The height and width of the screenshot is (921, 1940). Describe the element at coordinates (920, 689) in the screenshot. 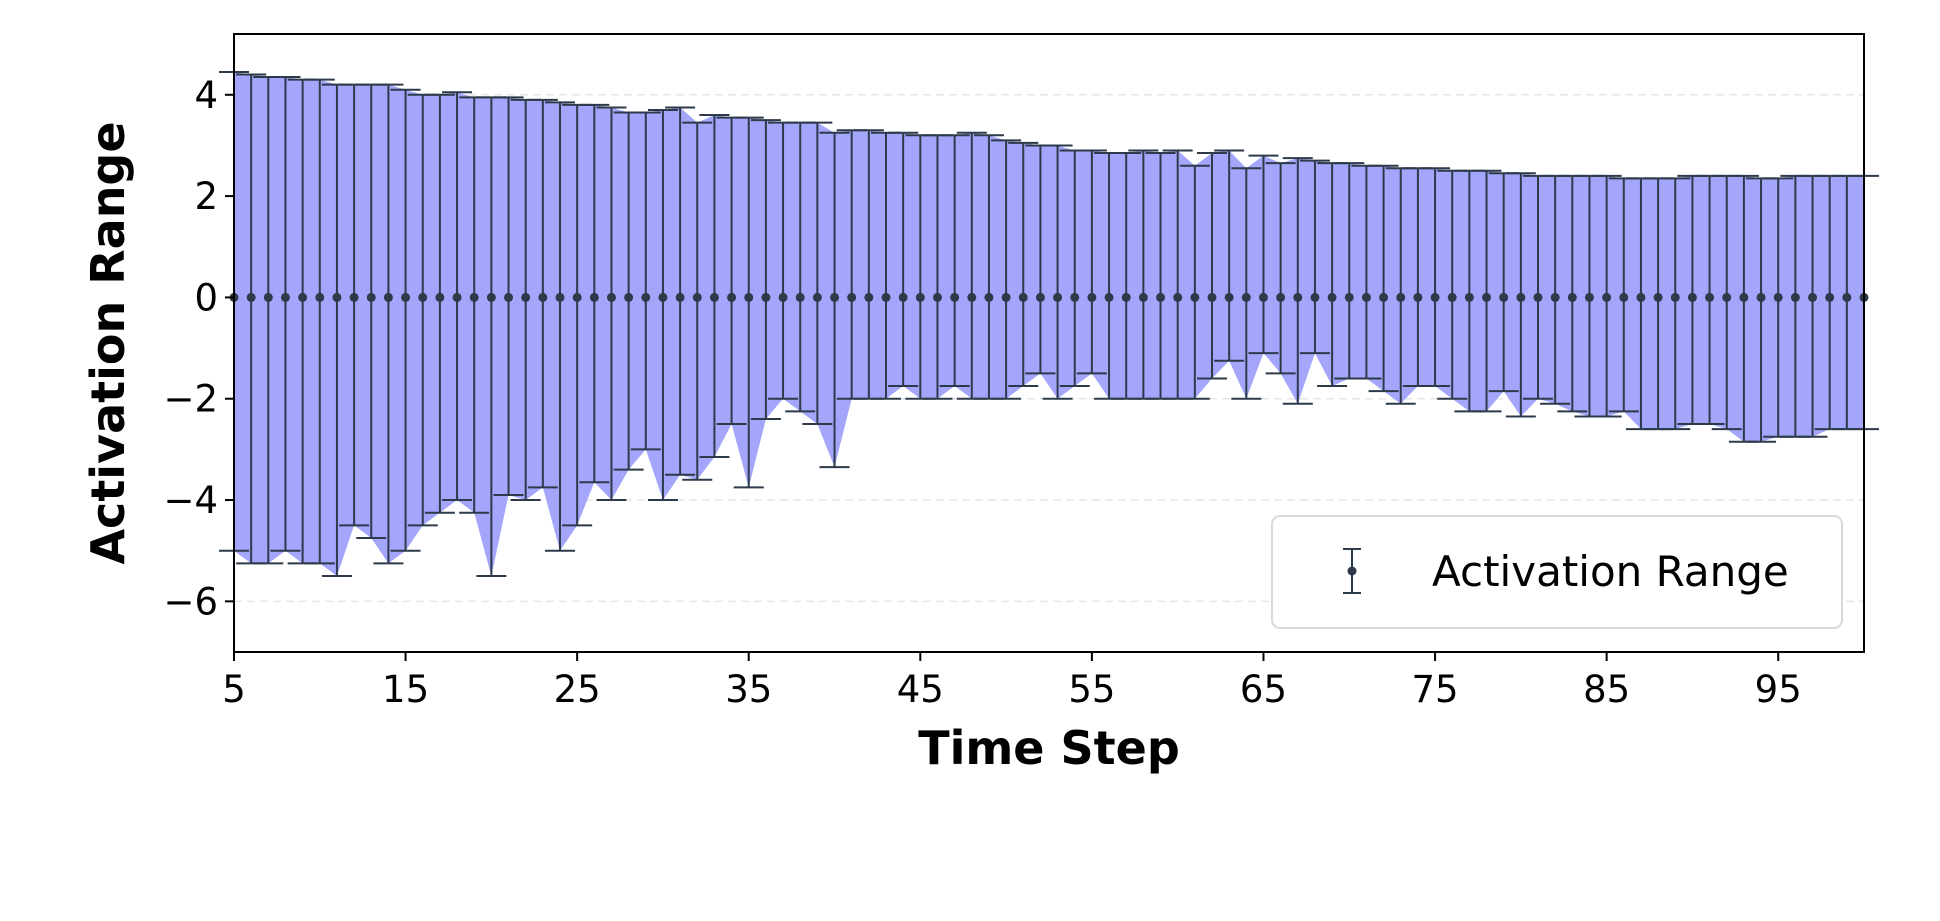

I see `x-tick-label: 45` at that location.